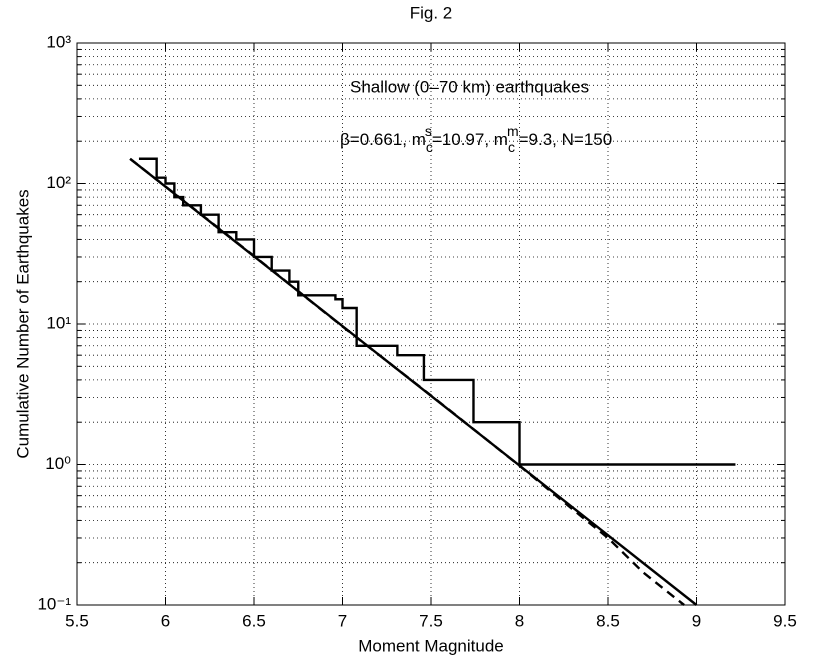 The image size is (815, 669). I want to click on superscript: m, so click(513, 131).